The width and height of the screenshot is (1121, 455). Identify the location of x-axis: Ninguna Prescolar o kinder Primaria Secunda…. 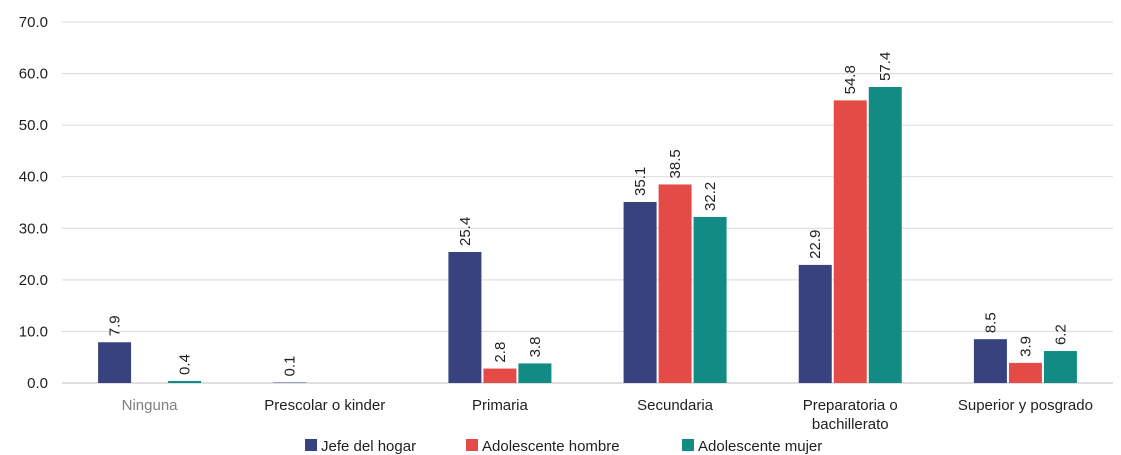
(607, 415).